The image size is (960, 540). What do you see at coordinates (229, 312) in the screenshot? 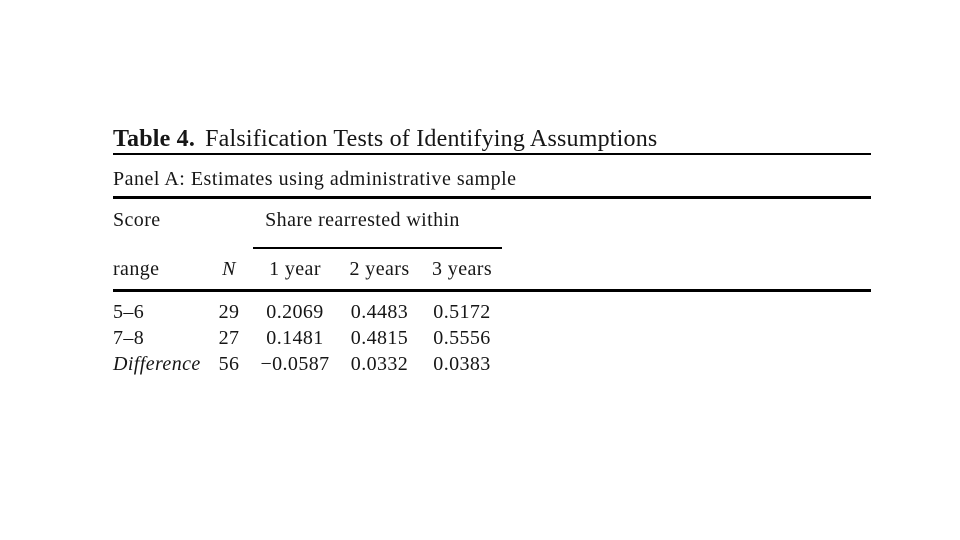
I see `cell-n: 29` at bounding box center [229, 312].